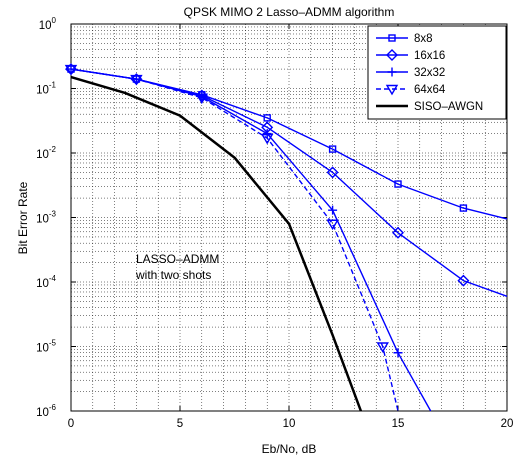 This screenshot has height=461, width=519. I want to click on annotation: LASSO–ADMM with two shots, so click(177, 267).